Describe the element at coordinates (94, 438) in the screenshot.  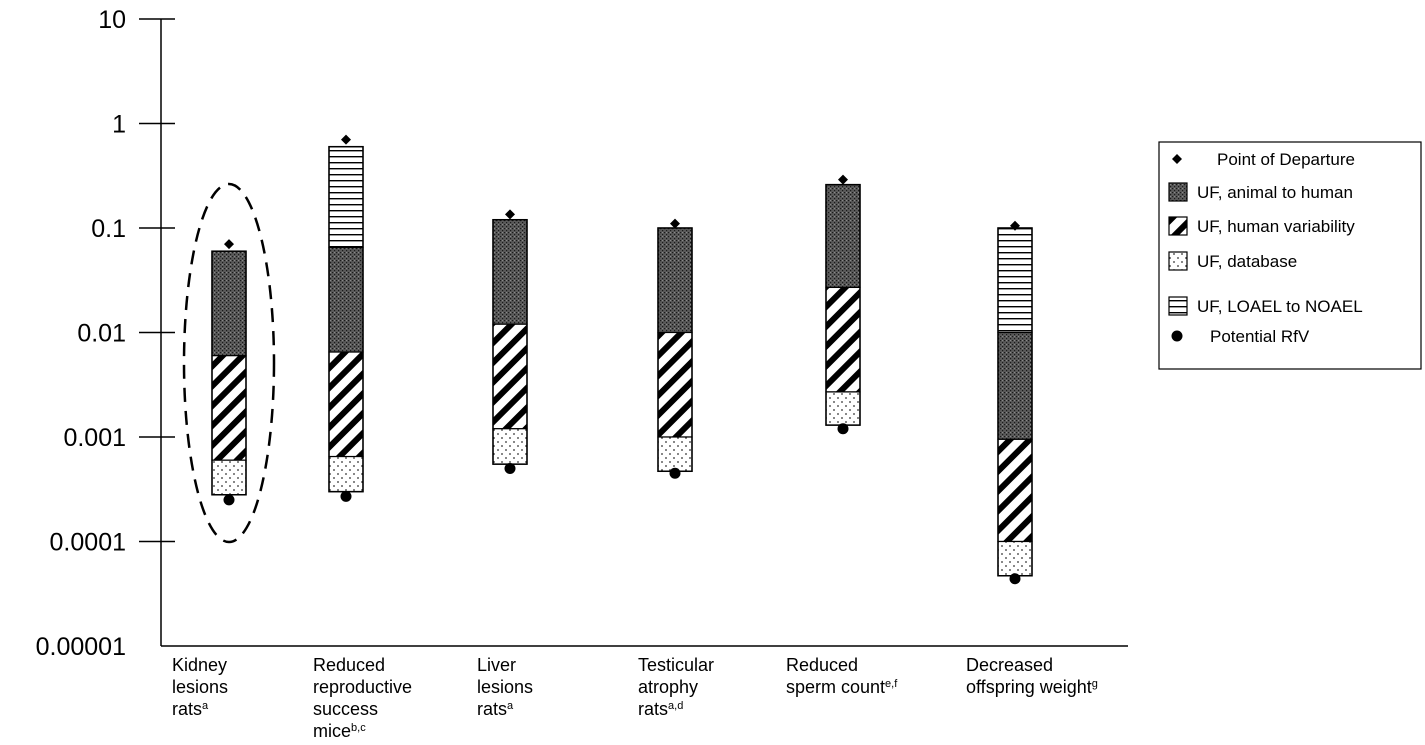
I see `y-tick-label: 0.001` at that location.